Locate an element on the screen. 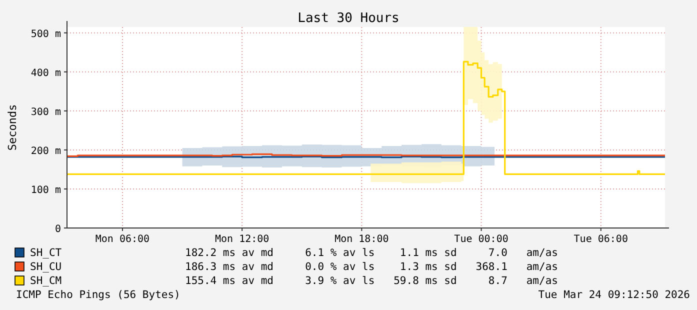 The image size is (697, 310). x-tick-label: Mon 12:00 is located at coordinates (242, 239).